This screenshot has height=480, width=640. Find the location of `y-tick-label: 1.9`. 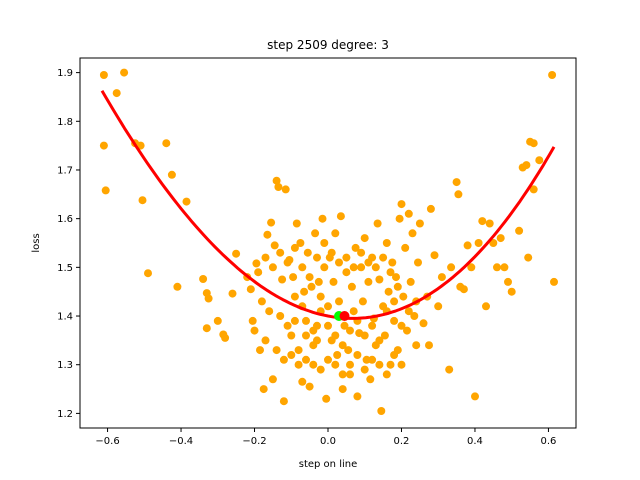

y-tick-label: 1.9 is located at coordinates (65, 73).